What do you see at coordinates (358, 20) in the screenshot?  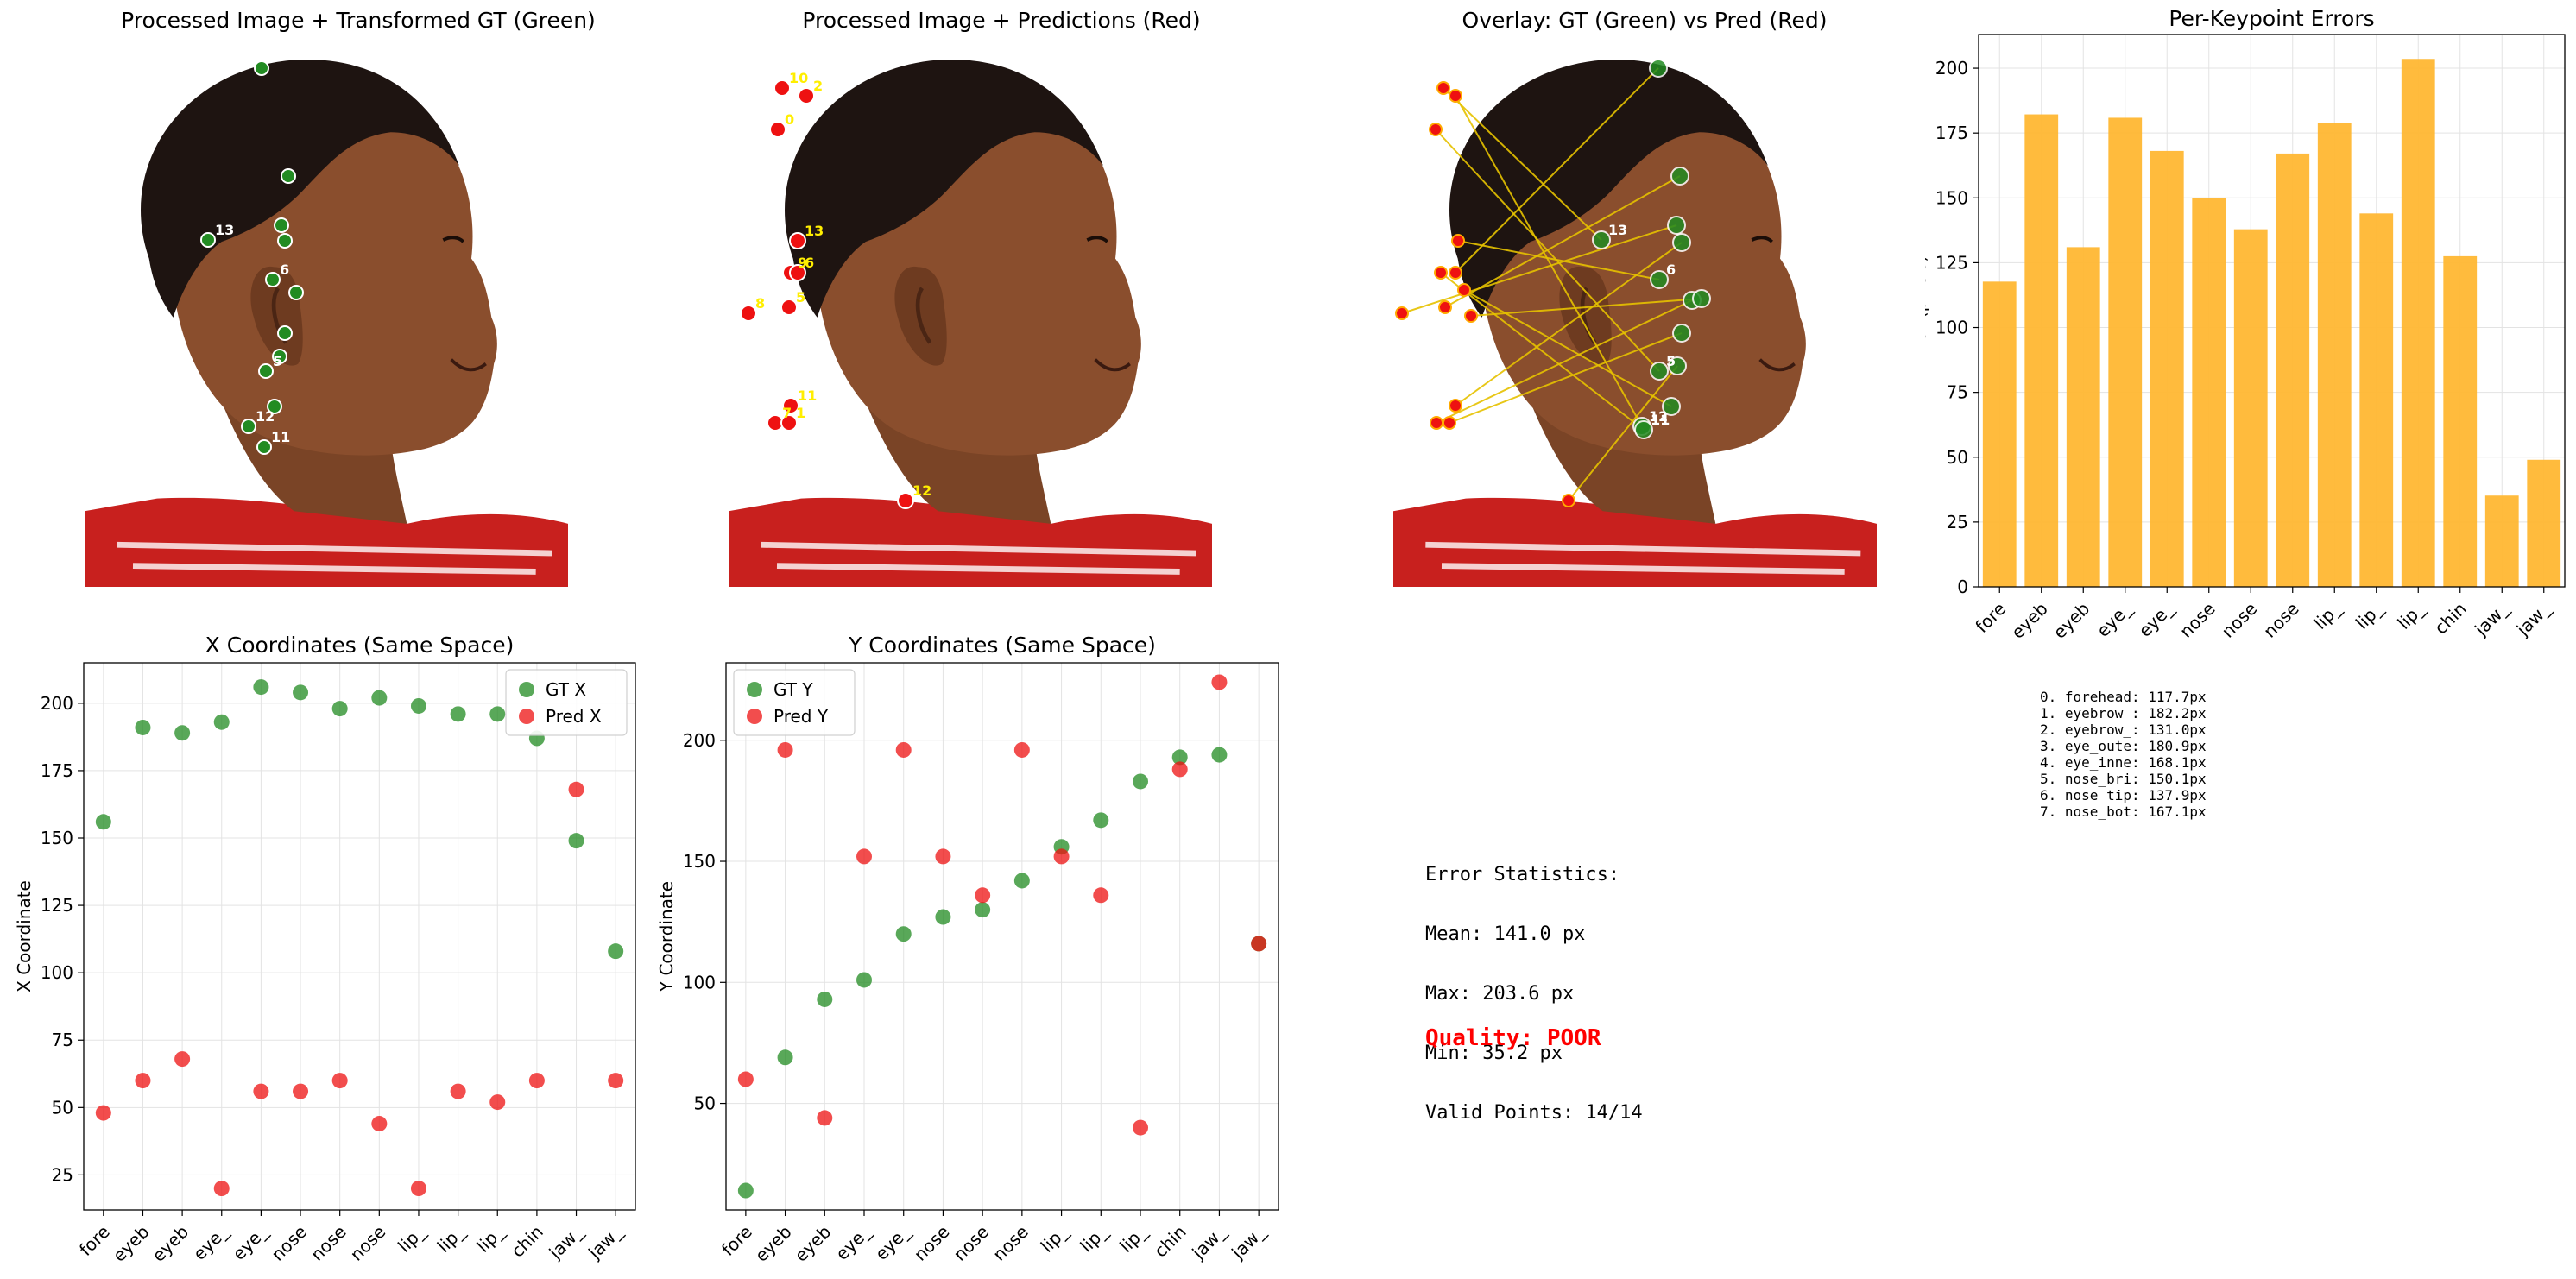 I see `gt-panel-title: Processed Image + Transformed GT (Green)` at bounding box center [358, 20].